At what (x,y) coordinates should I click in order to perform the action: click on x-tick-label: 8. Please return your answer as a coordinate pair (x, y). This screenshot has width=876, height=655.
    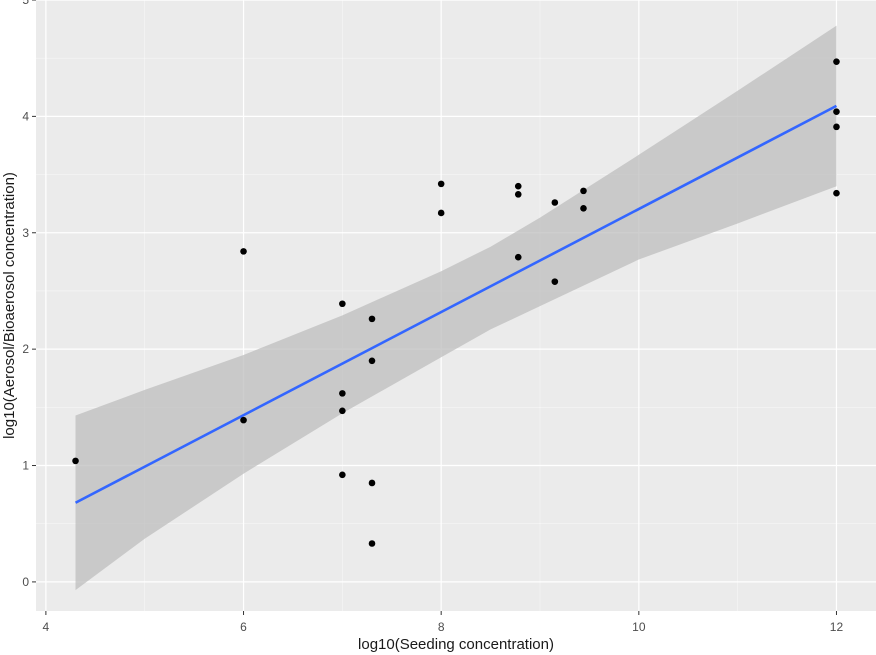
    Looking at the image, I should click on (441, 627).